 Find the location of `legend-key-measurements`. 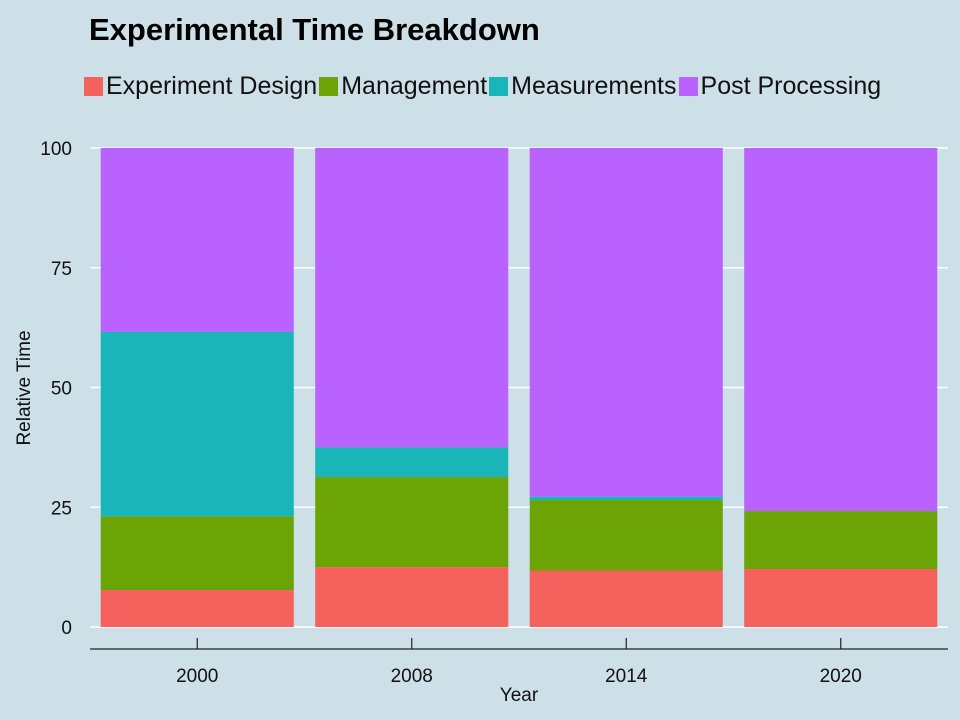

legend-key-measurements is located at coordinates (499, 86).